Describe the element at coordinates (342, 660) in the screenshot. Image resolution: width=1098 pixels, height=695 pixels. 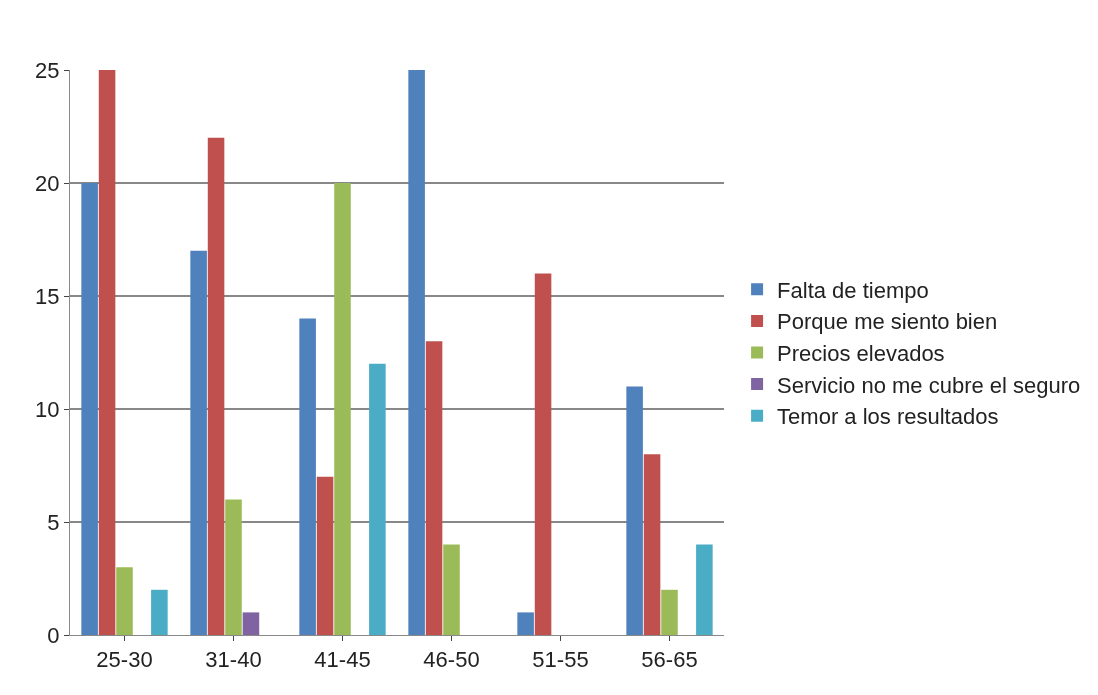
I see `x-tick-label: 41-45` at that location.